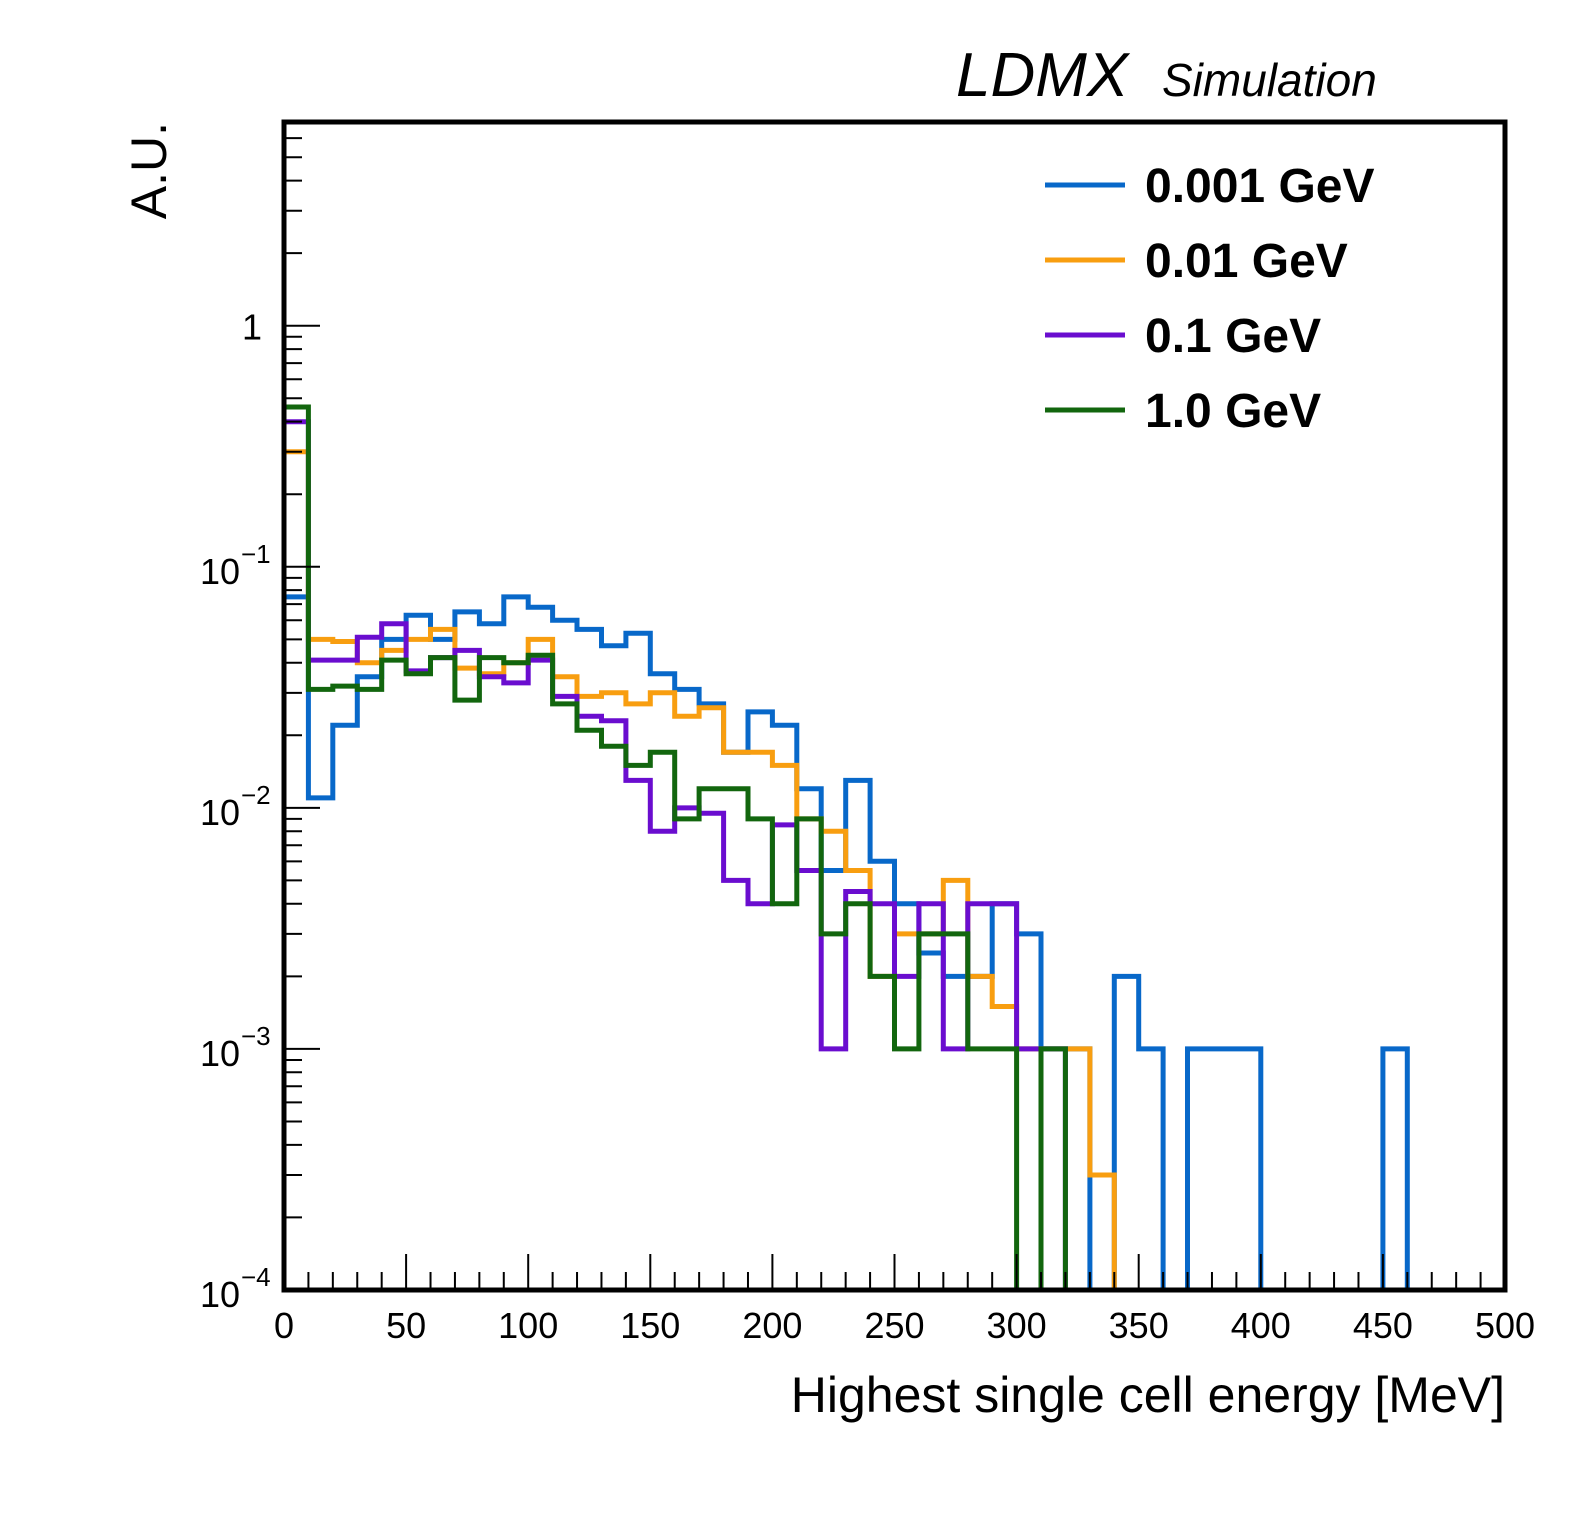 Image resolution: width=1575 pixels, height=1517 pixels. I want to click on y-tick-exponent: −1, so click(256, 554).